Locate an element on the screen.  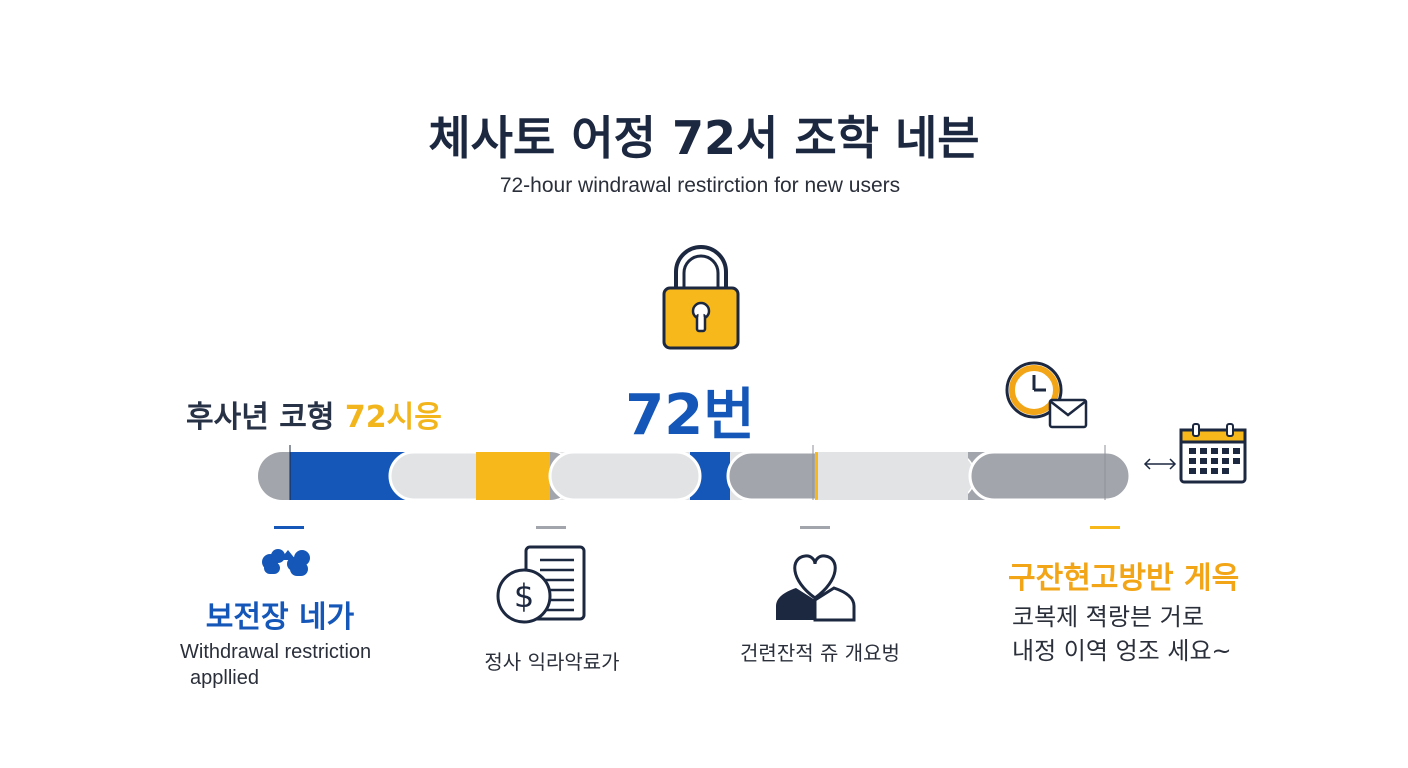
column-2-caption: 정사 익라악료가 is located at coordinates (552, 662).